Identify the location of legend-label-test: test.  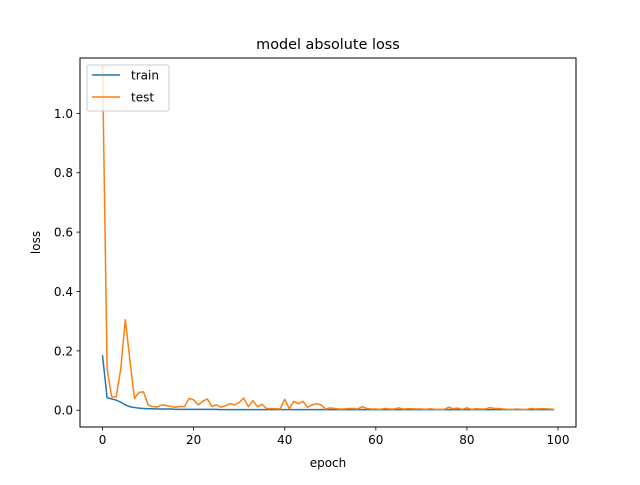
(142, 98).